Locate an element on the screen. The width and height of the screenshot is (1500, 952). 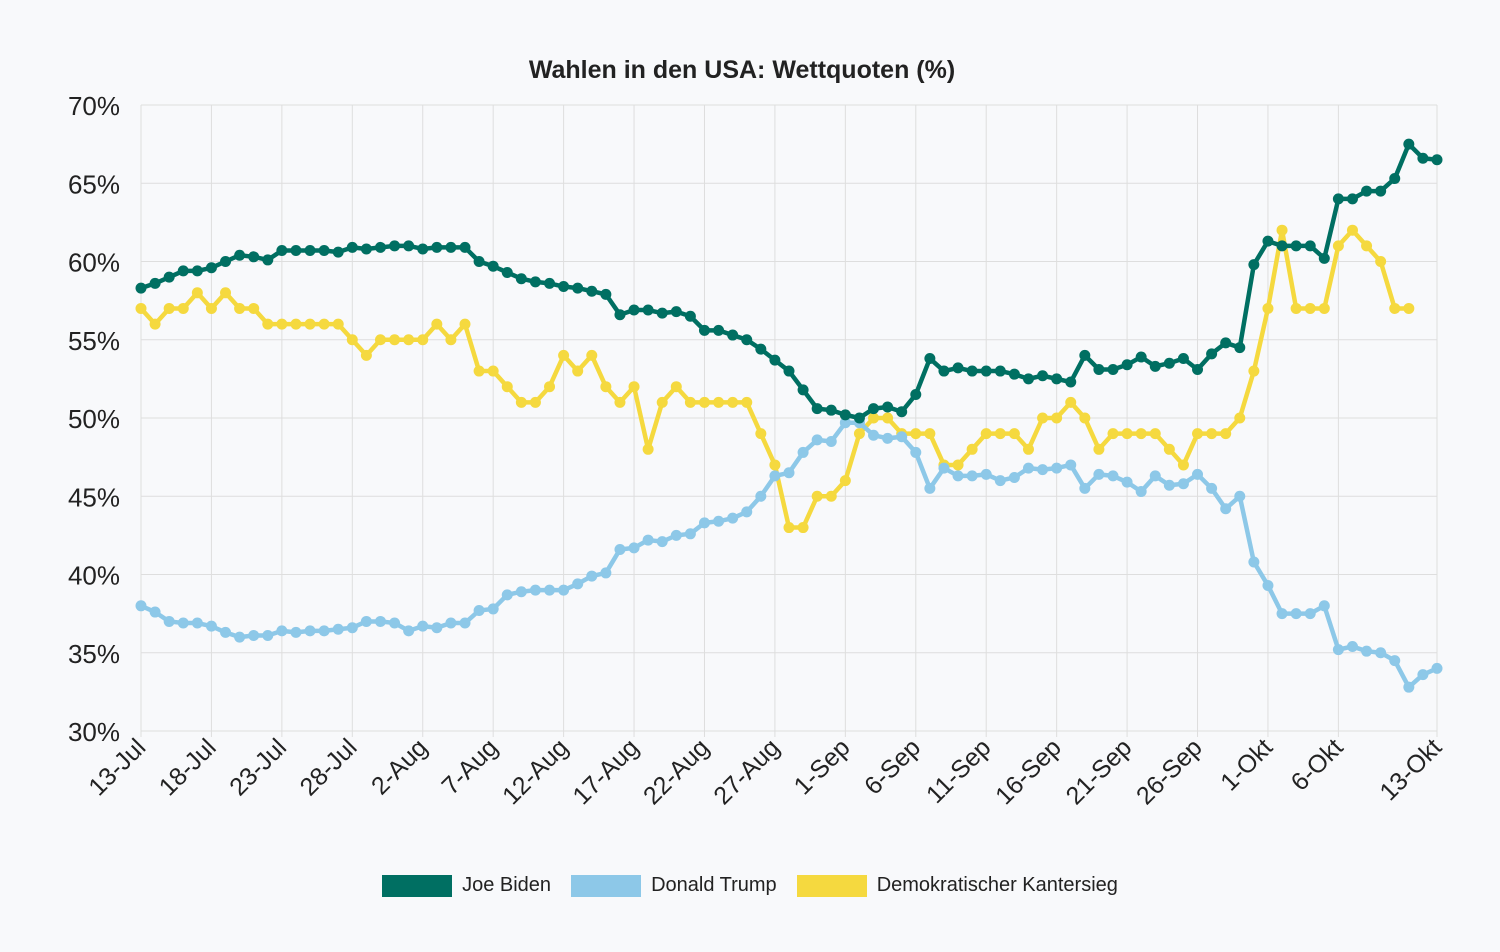
legend-swatch is located at coordinates (831, 885).